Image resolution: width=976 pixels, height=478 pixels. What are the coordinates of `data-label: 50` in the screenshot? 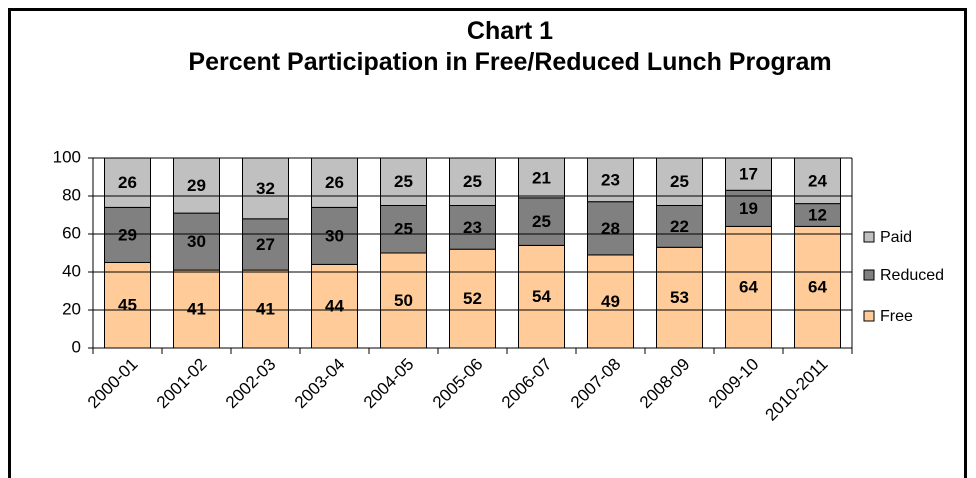 It's located at (403, 300).